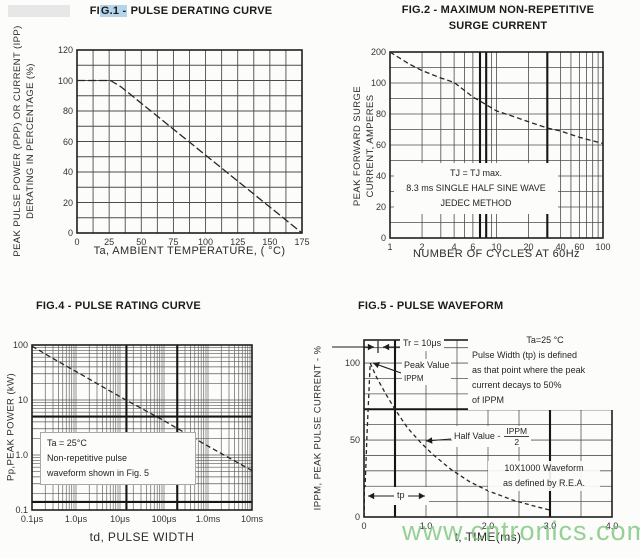 The width and height of the screenshot is (640, 558). What do you see at coordinates (120, 519) in the screenshot?
I see `fig4-x-tick-label: 10μs` at bounding box center [120, 519].